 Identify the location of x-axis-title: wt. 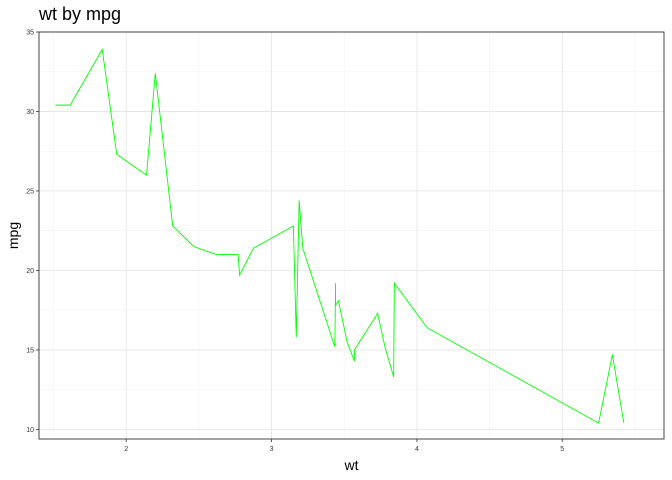
(351, 465).